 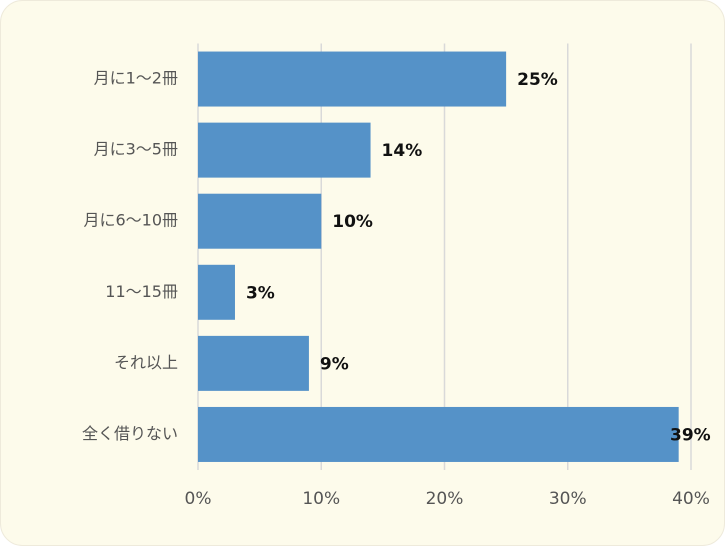 What do you see at coordinates (130, 433) in the screenshot?
I see `y-tick-label: 全く借りない` at bounding box center [130, 433].